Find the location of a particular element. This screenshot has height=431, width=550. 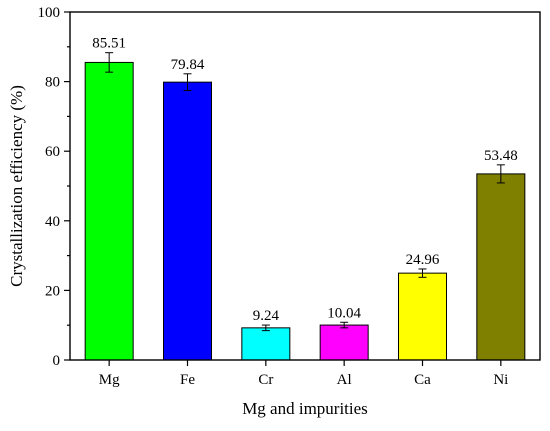

data-label-ni: 53.48 is located at coordinates (501, 156).